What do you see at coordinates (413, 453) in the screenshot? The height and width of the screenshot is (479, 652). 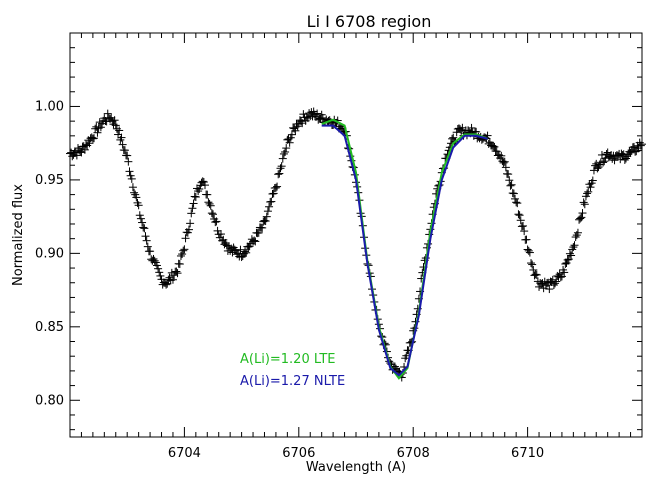 I see `x-tick-label: 6708` at bounding box center [413, 453].